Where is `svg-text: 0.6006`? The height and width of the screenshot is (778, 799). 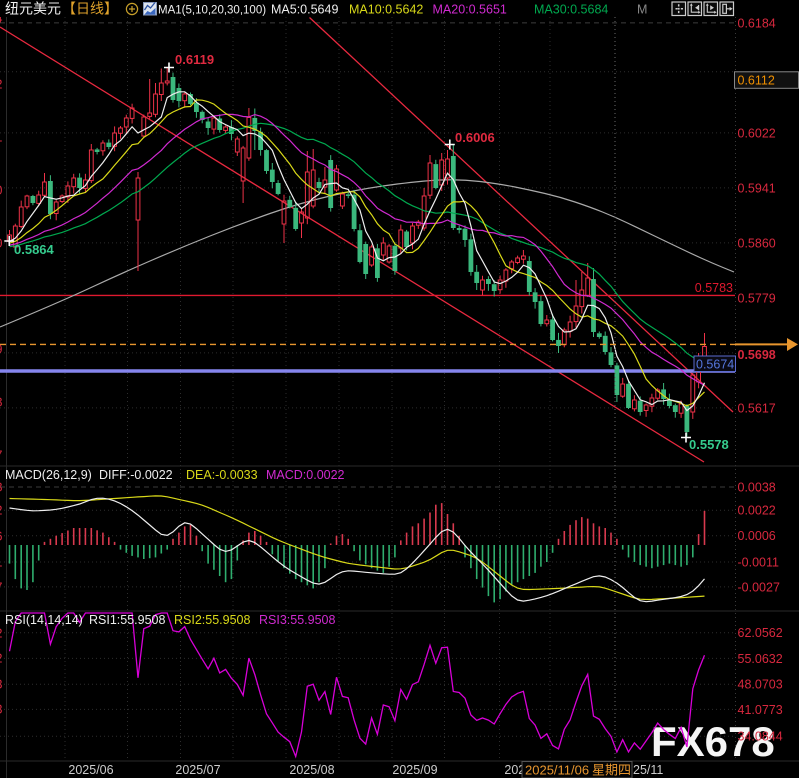 svg-text: 0.6006 is located at coordinates (475, 137).